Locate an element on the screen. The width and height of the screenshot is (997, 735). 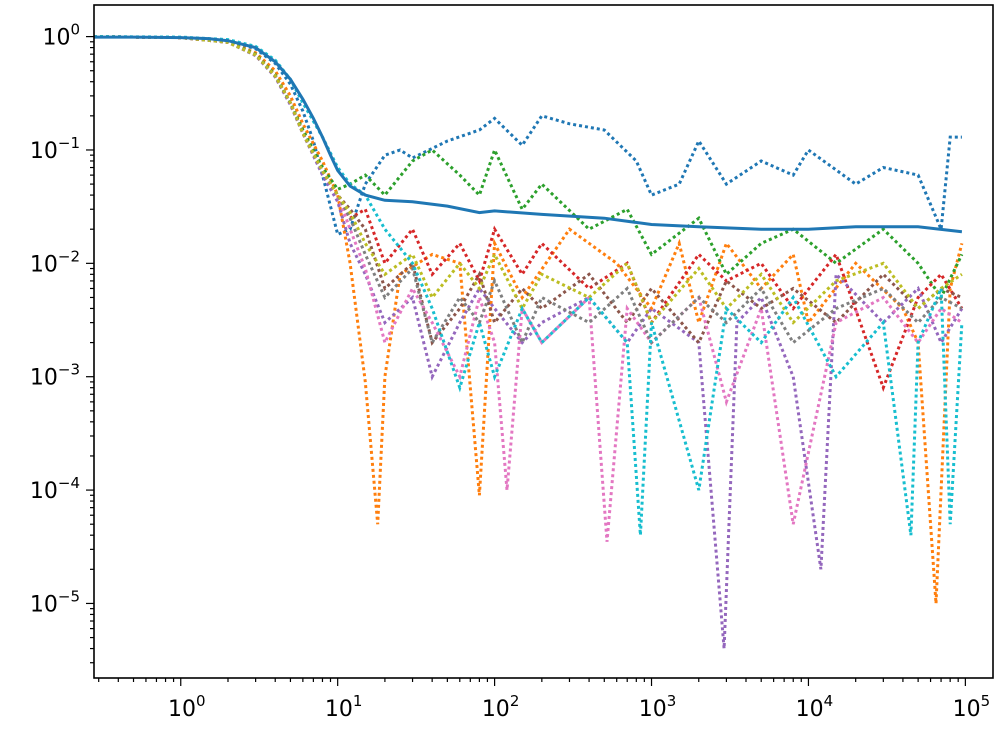
y-tick-label: 10⁻⁵ is located at coordinates (55, 602).